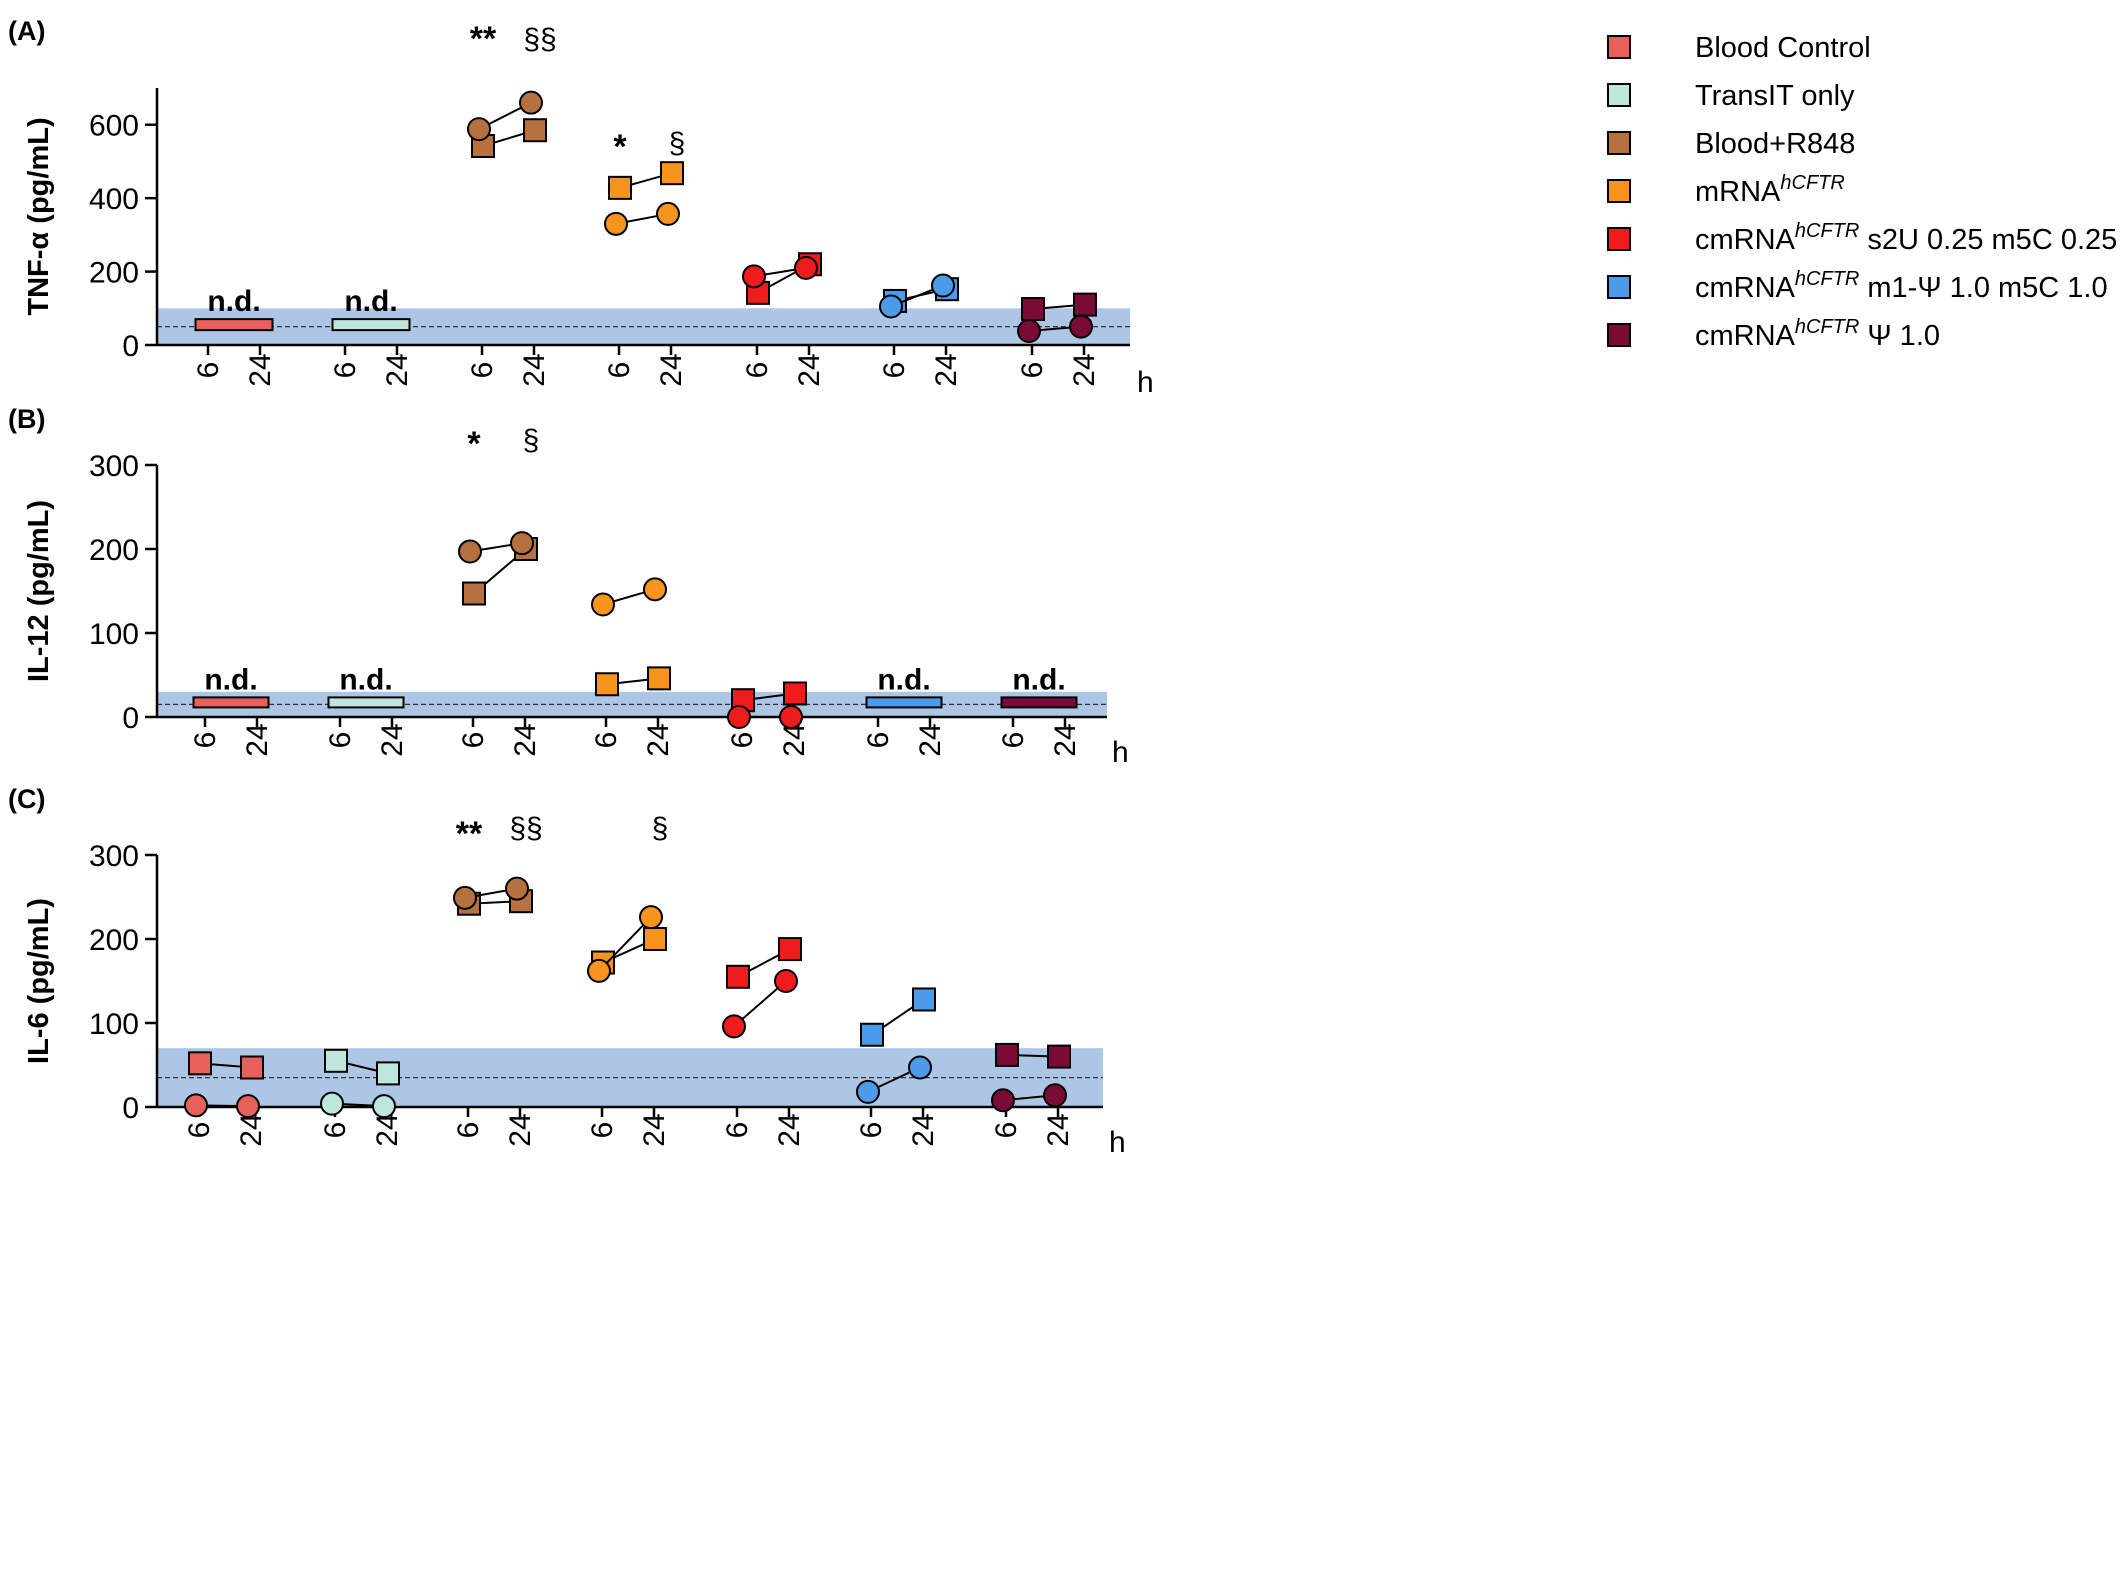  What do you see at coordinates (1906, 238) in the screenshot?
I see `legend-label: cmRNAhCFTR s2U 0.25 m5C 0.25` at bounding box center [1906, 238].